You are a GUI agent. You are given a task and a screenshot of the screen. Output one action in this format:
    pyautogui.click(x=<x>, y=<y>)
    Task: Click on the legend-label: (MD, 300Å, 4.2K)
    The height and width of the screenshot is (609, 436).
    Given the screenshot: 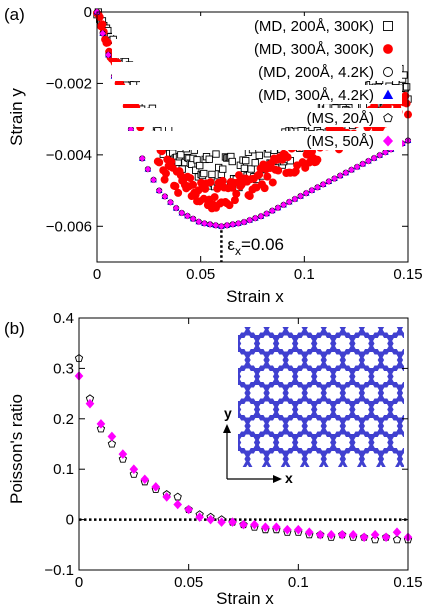 What is the action you would take?
    pyautogui.click(x=316, y=95)
    